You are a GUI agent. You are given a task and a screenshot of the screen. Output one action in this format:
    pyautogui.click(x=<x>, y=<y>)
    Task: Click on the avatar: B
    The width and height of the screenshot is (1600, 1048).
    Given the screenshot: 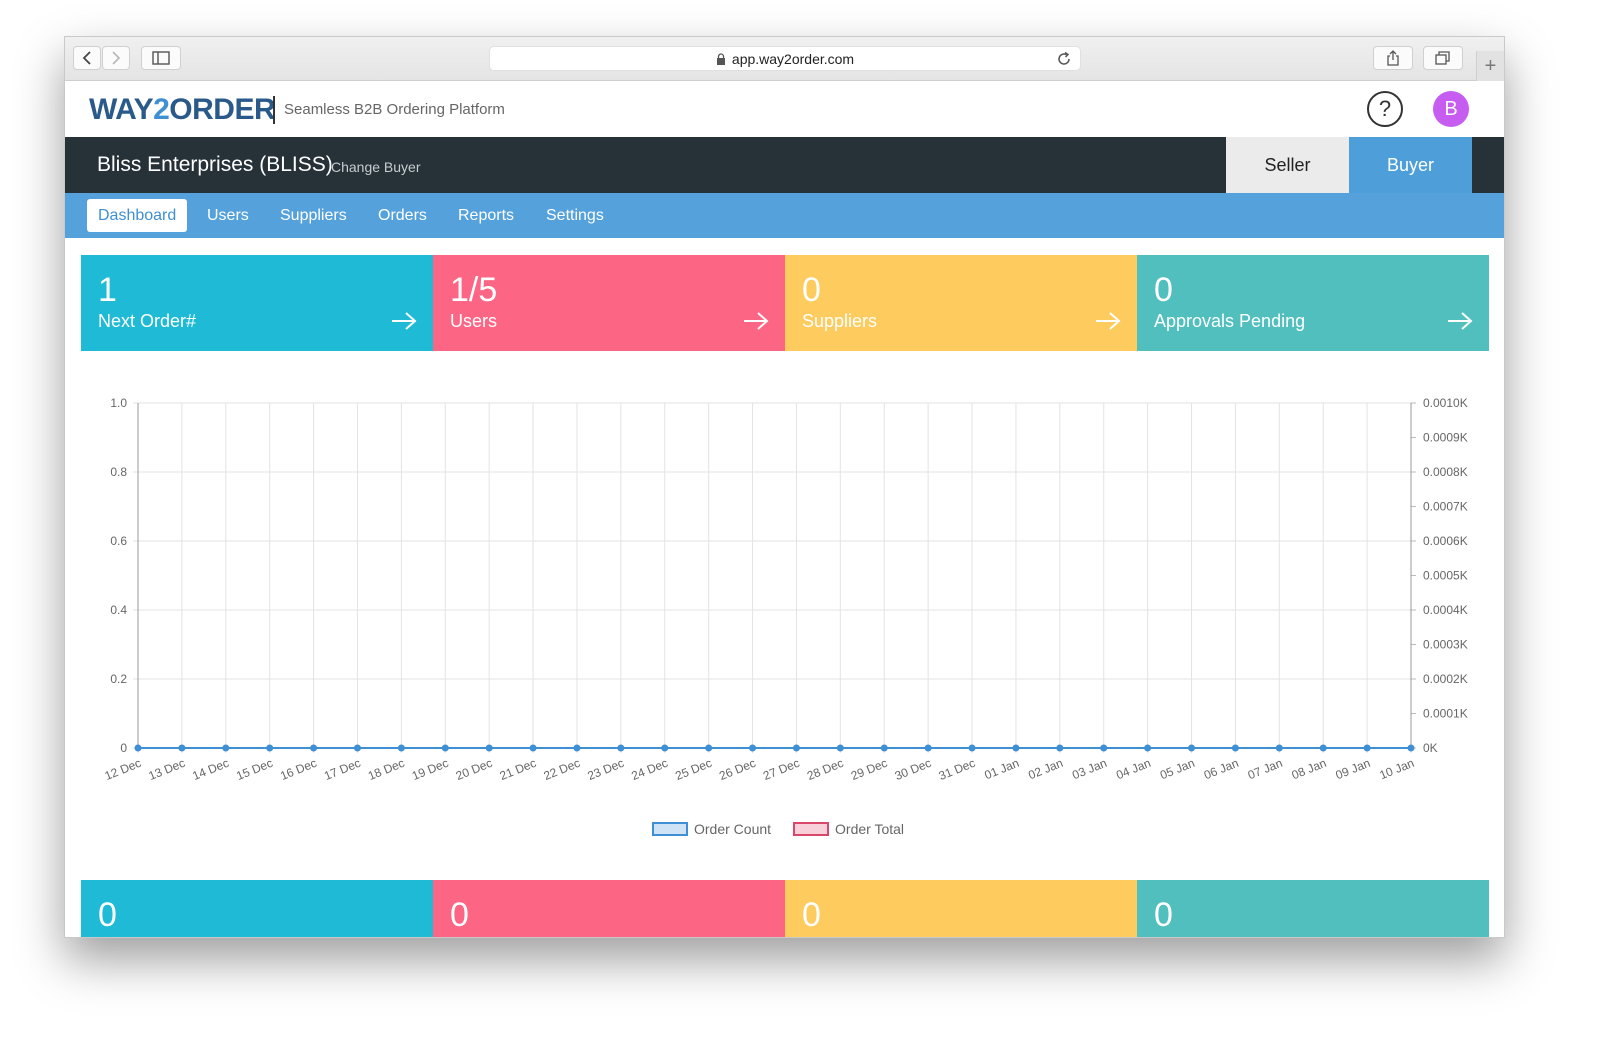 What is the action you would take?
    pyautogui.click(x=1451, y=109)
    